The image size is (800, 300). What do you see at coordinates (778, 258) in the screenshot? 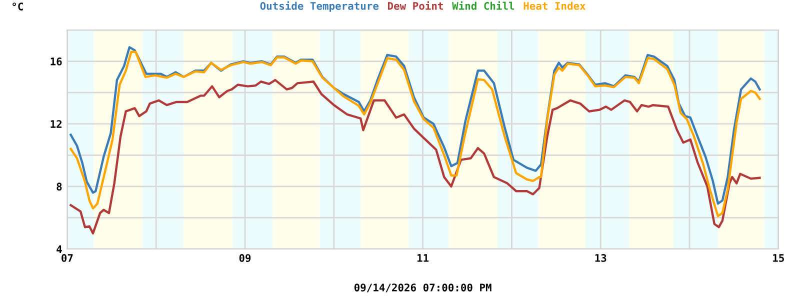
I see `x-tick-label: 15` at bounding box center [778, 258].